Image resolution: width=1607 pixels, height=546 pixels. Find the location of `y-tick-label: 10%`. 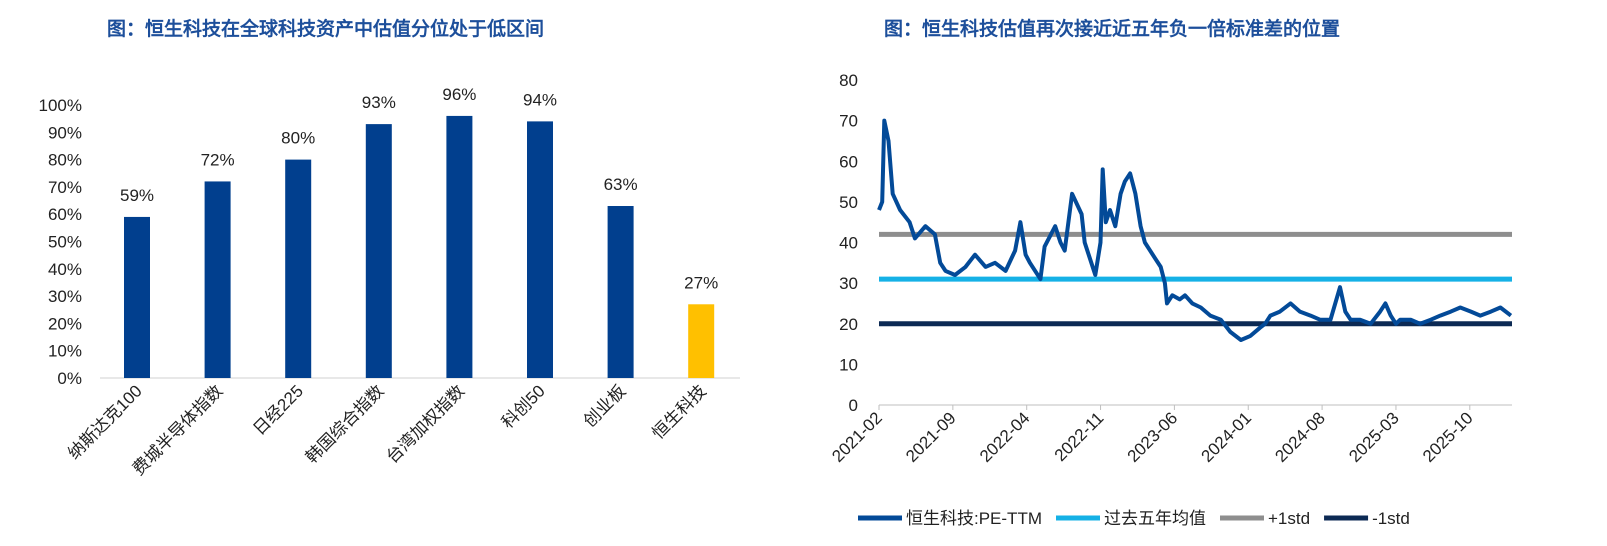

y-tick-label: 10% is located at coordinates (65, 351).